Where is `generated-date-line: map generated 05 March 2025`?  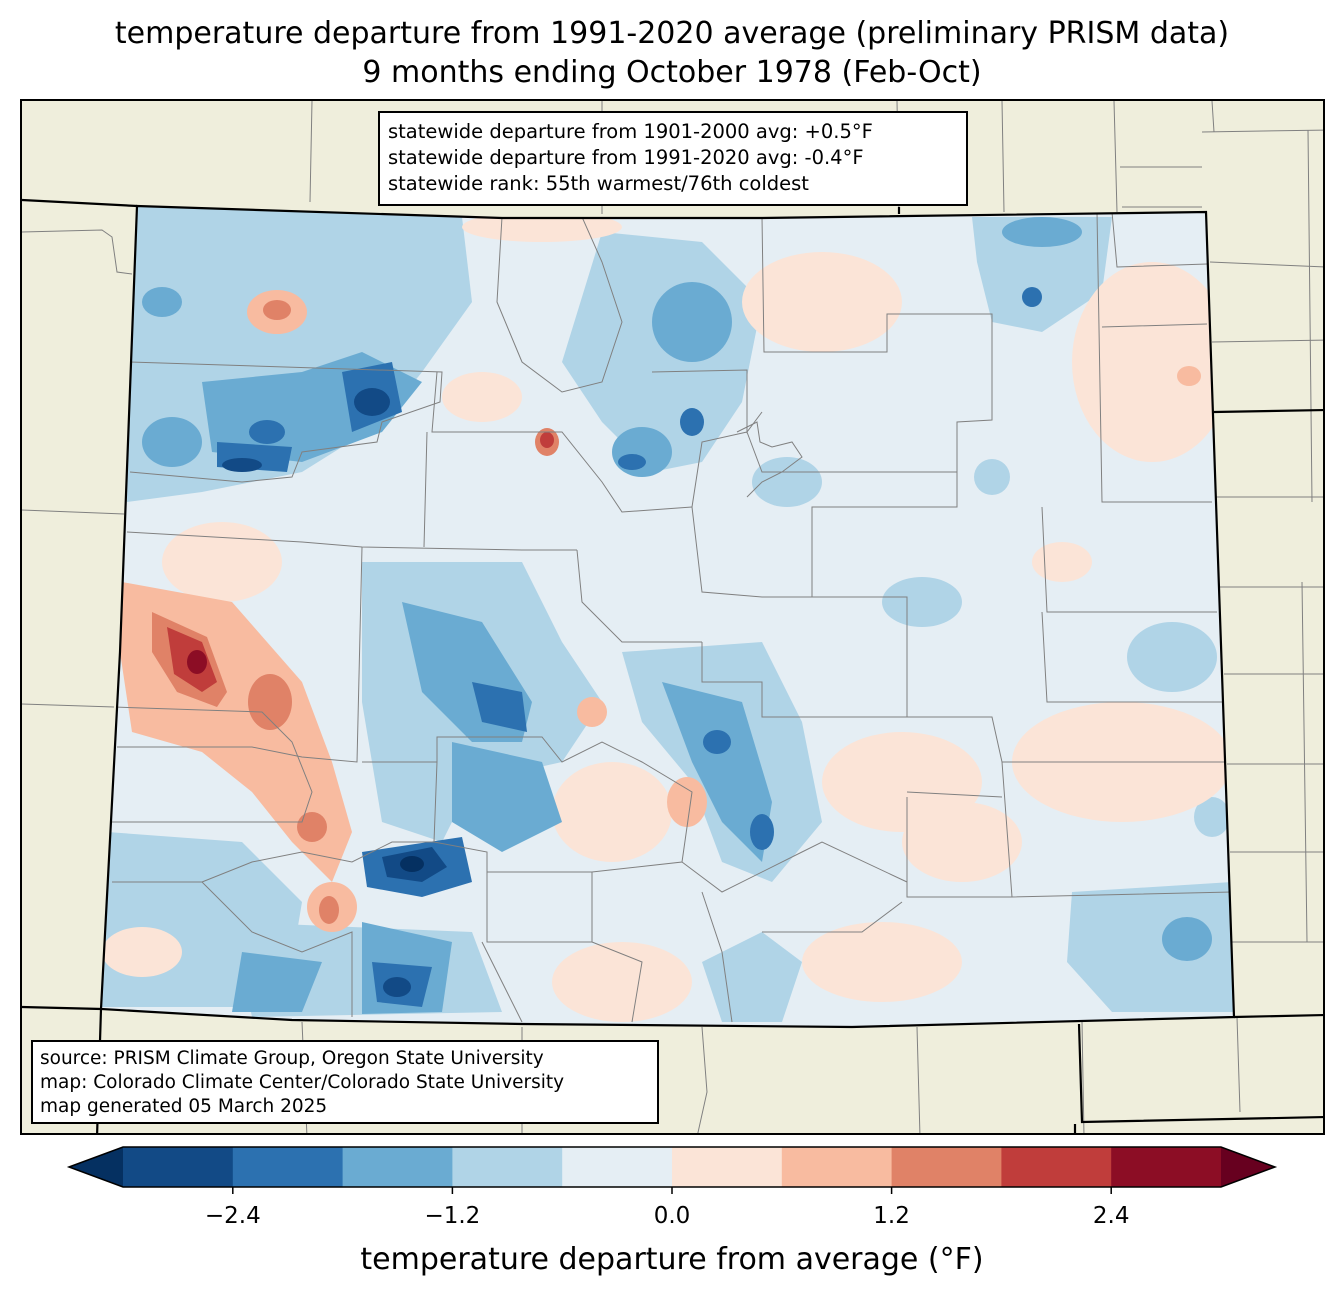 generated-date-line: map generated 05 March 2025 is located at coordinates (184, 1106).